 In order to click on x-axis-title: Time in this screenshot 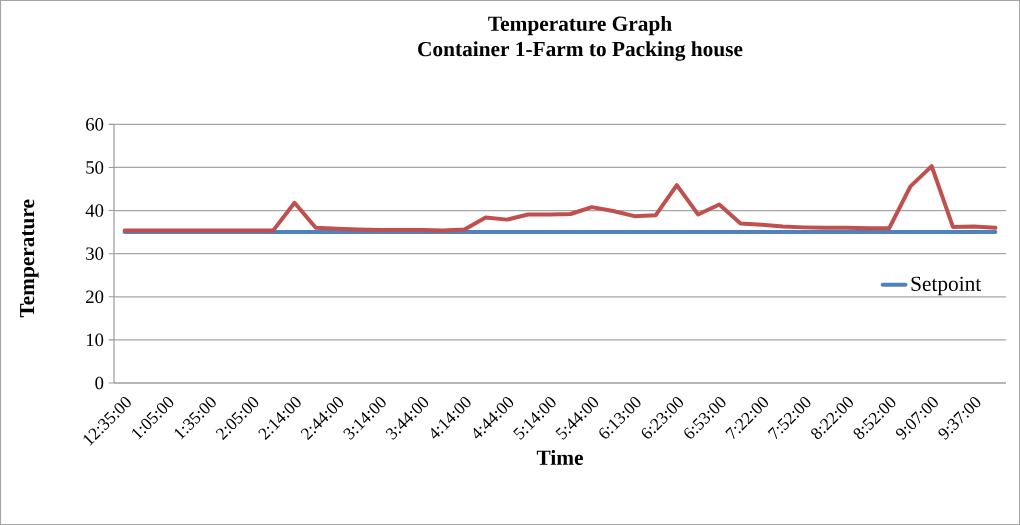, I will do `click(559, 457)`.